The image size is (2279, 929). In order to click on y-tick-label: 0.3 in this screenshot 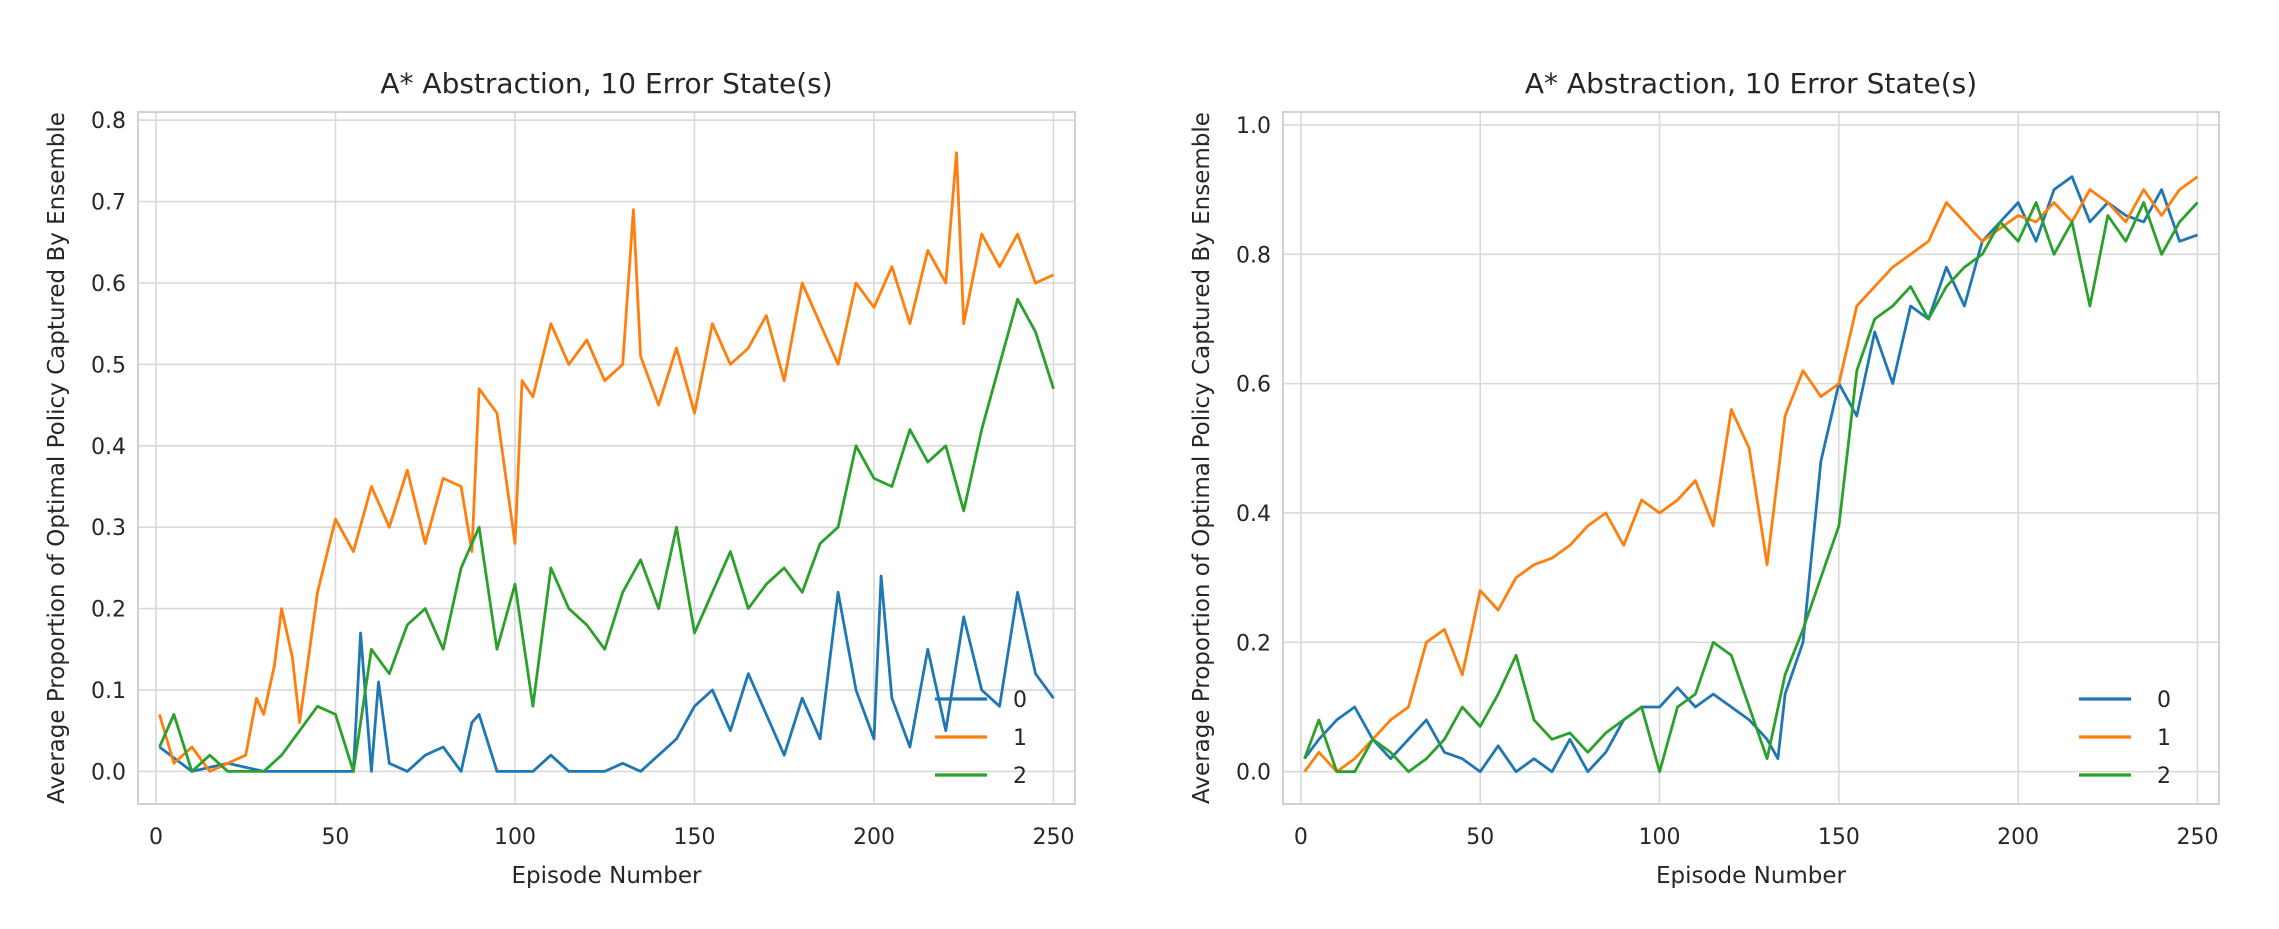, I will do `click(108, 528)`.